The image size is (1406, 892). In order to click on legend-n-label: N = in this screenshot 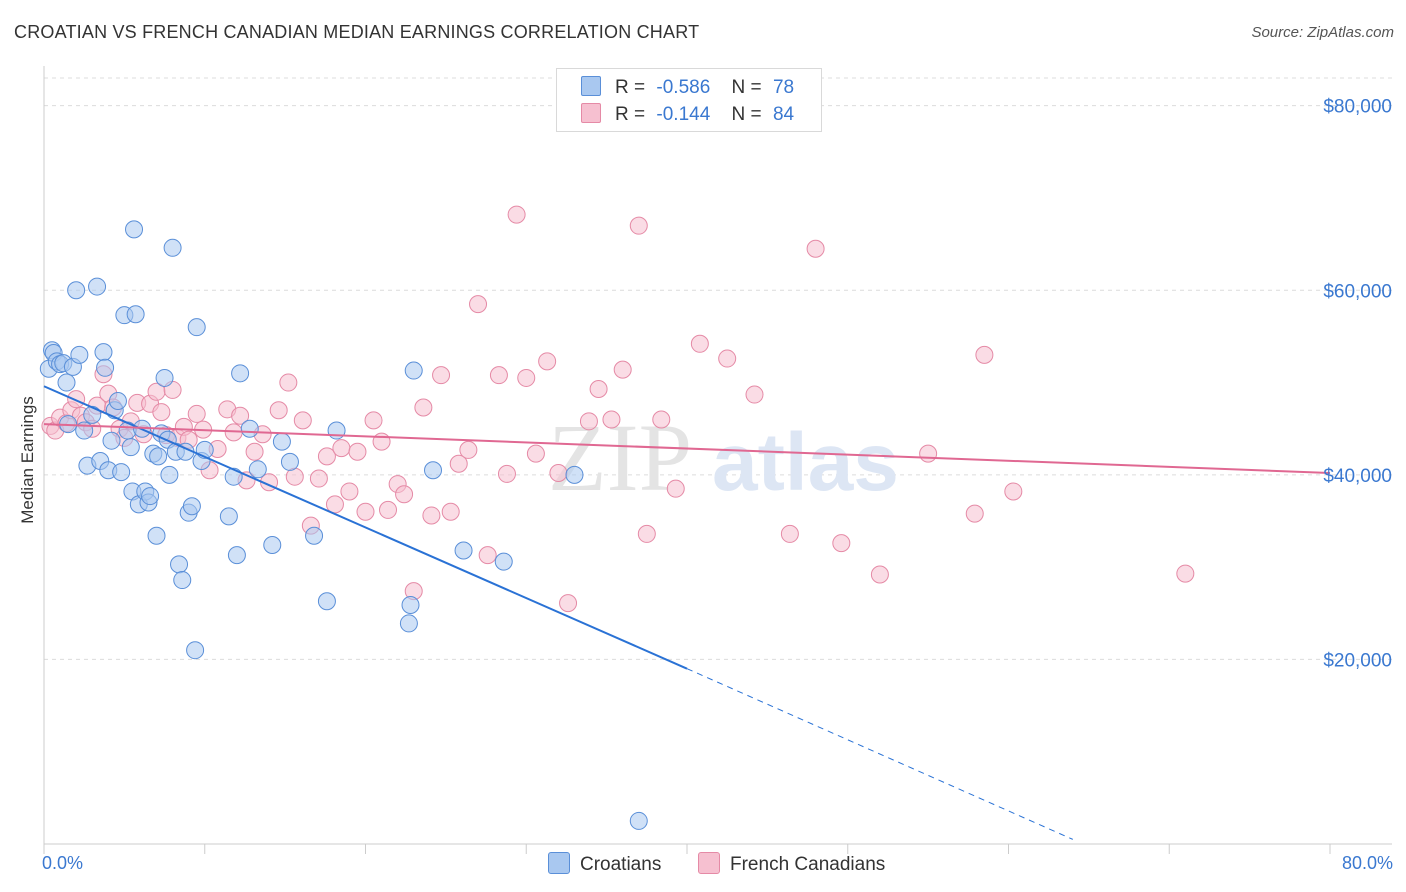, I will do `click(746, 114)`.